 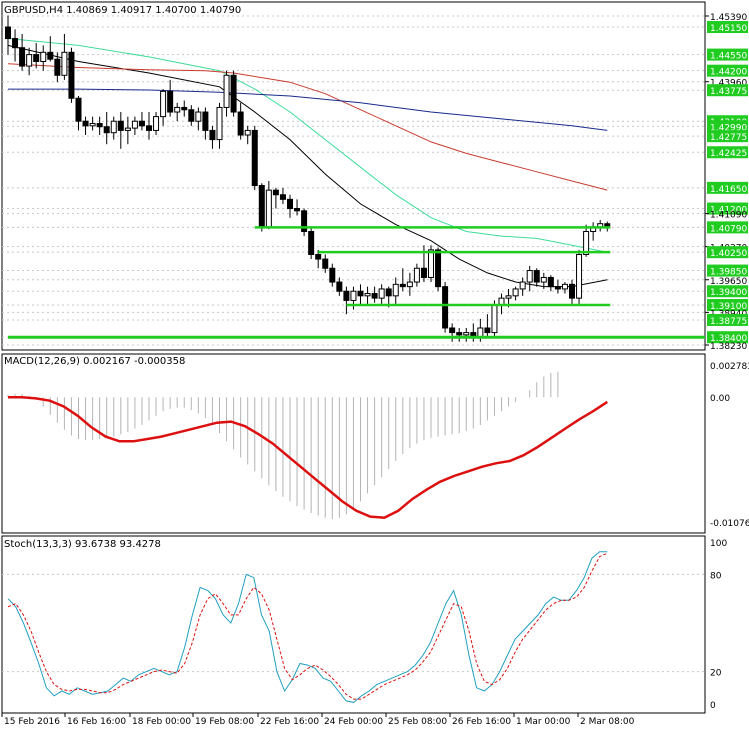 I want to click on time-label: 24 Feb 00:00, so click(x=353, y=722).